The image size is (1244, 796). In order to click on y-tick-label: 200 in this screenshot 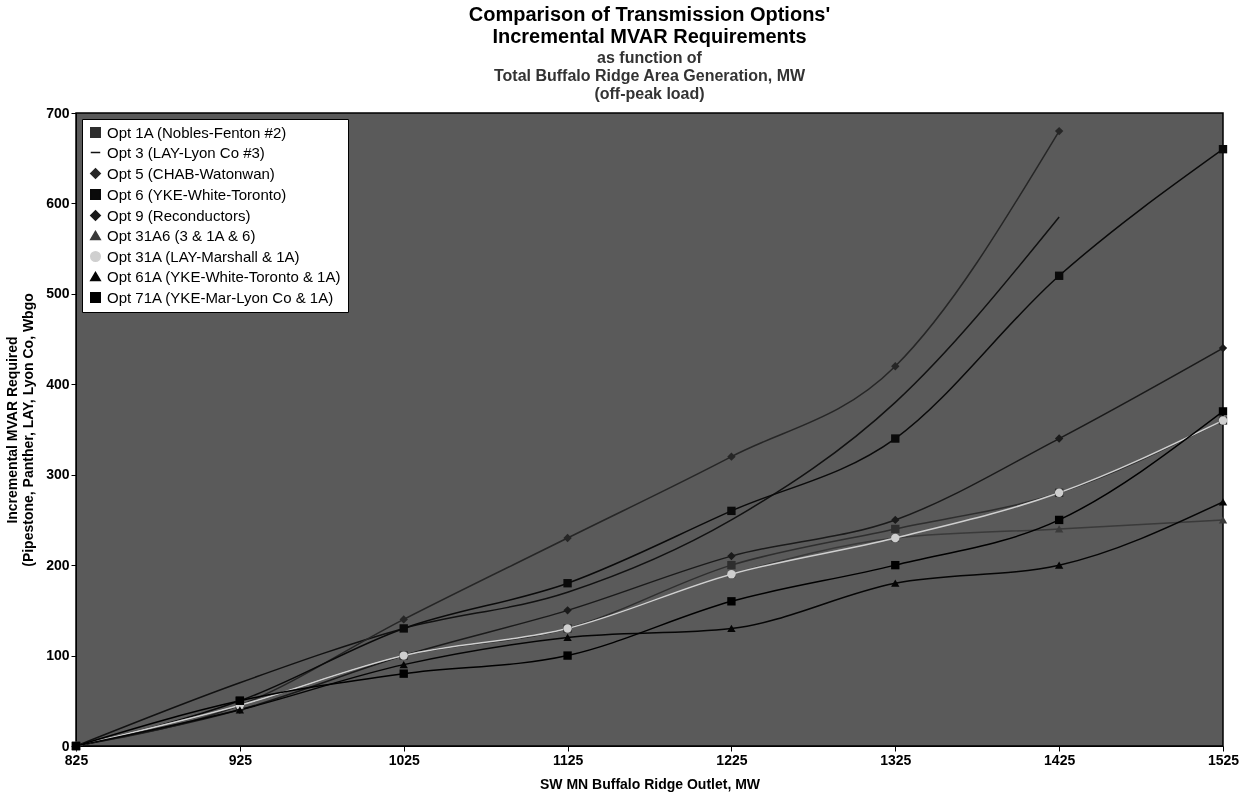, I will do `click(58, 564)`.